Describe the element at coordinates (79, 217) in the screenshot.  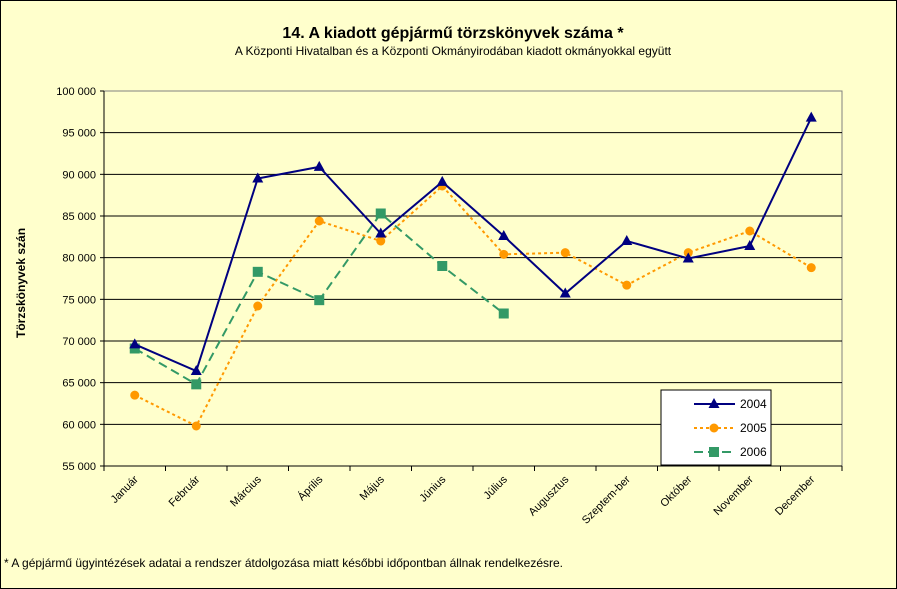
I see `y-tick-label: 85 000` at that location.